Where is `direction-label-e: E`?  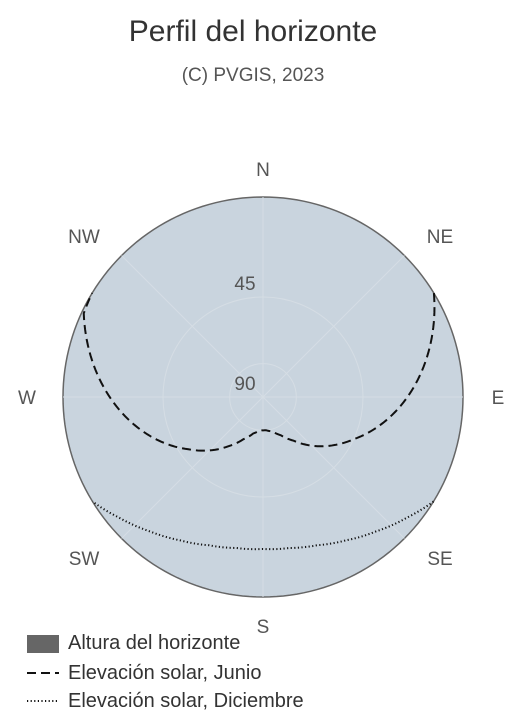 direction-label-e: E is located at coordinates (498, 398).